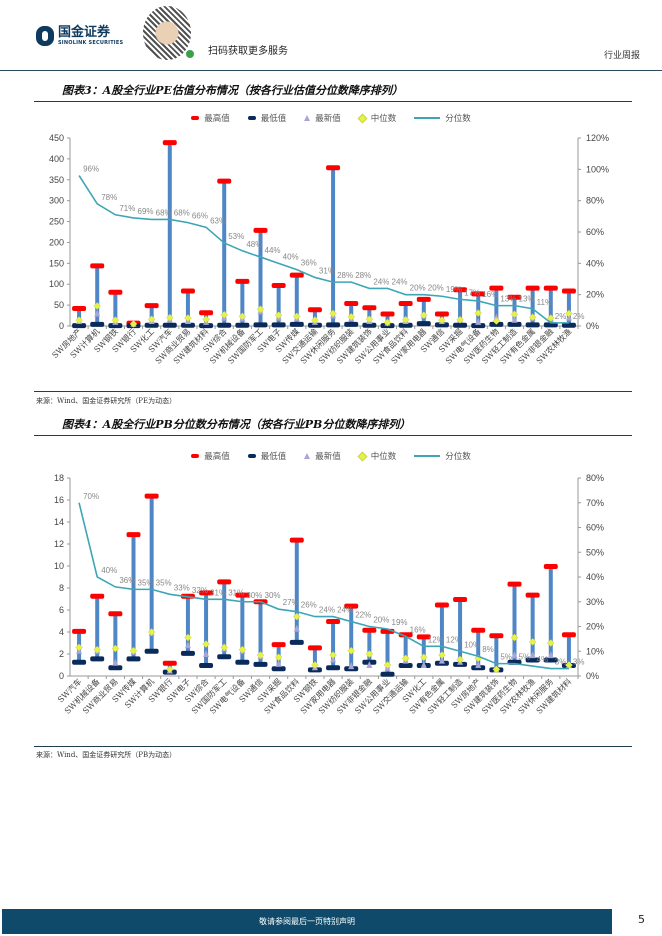  What do you see at coordinates (595, 232) in the screenshot?
I see `y2-tick-label: 60%` at bounding box center [595, 232].